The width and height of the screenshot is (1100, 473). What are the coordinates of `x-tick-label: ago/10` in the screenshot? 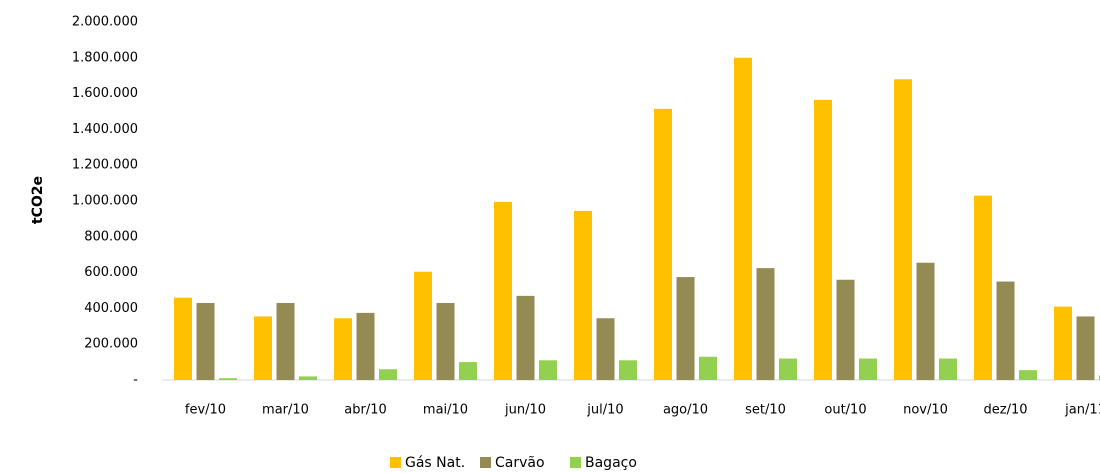 It's located at (685, 410).